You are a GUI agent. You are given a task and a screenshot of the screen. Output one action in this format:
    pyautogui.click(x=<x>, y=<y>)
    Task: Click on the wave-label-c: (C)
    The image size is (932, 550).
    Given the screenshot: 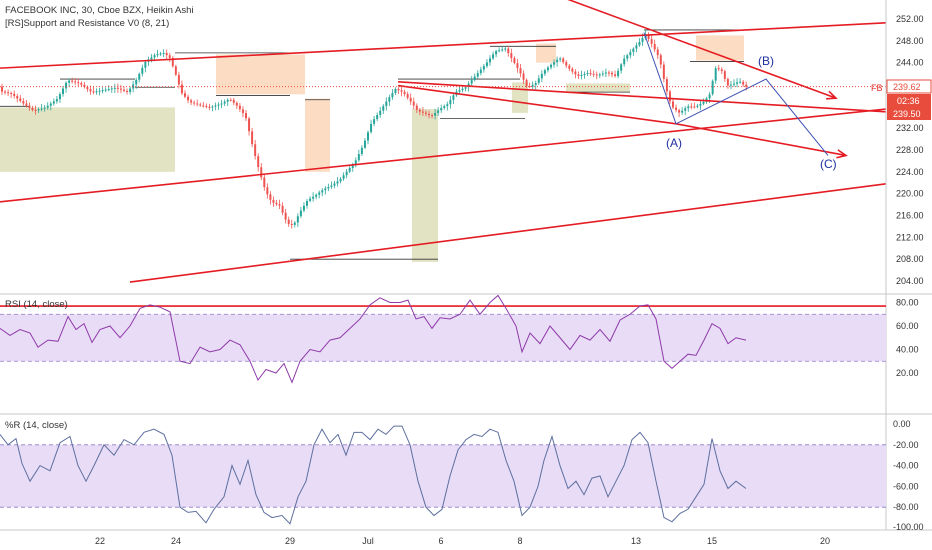 What is the action you would take?
    pyautogui.click(x=828, y=164)
    